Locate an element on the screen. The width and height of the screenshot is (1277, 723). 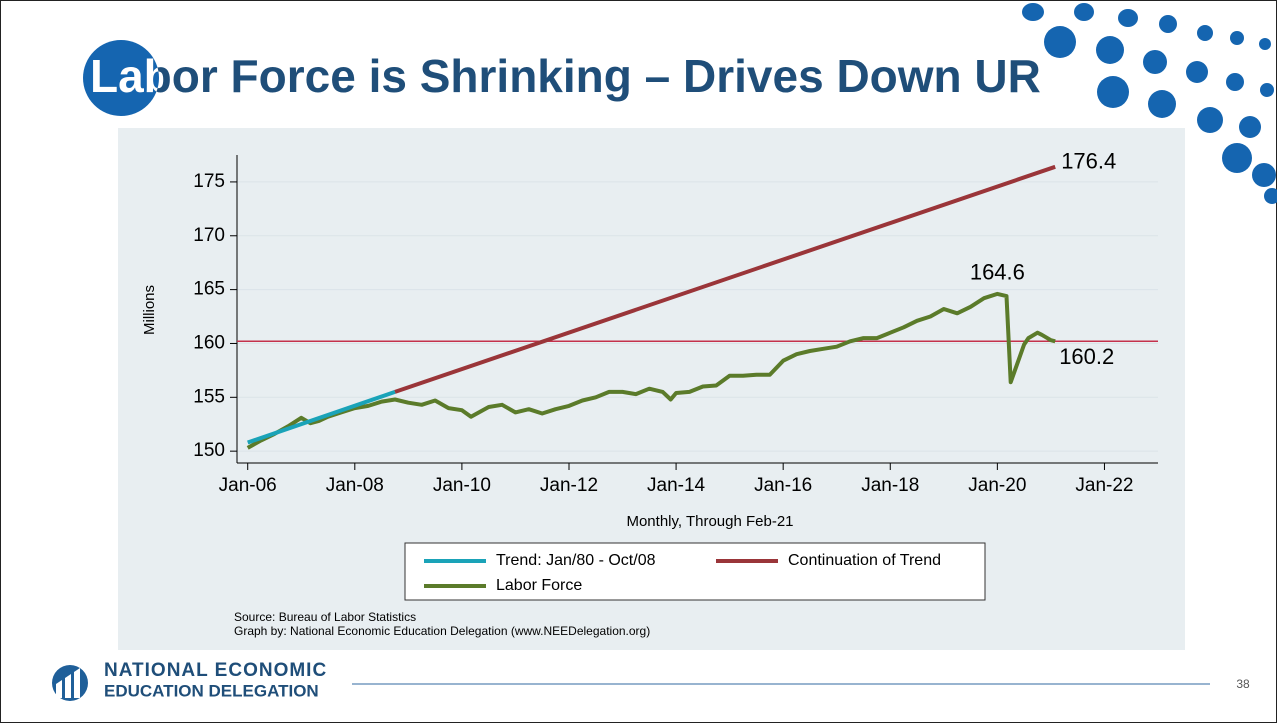
y-tick-label: 170 is located at coordinates (209, 235).